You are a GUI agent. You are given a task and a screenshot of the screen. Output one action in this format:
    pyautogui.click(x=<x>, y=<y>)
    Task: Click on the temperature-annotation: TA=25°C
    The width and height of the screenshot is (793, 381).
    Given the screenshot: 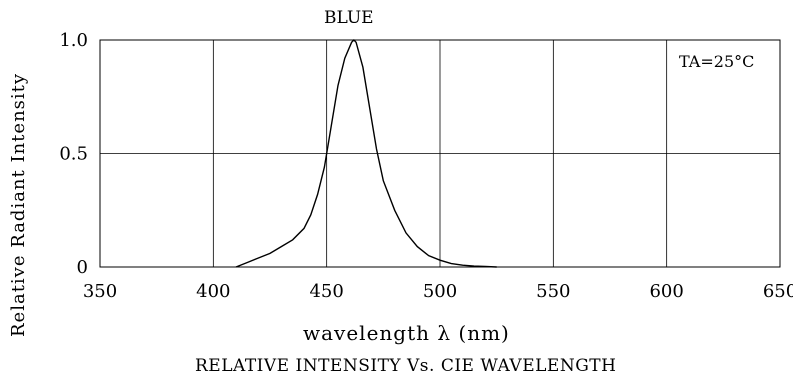 What is the action you would take?
    pyautogui.click(x=716, y=61)
    